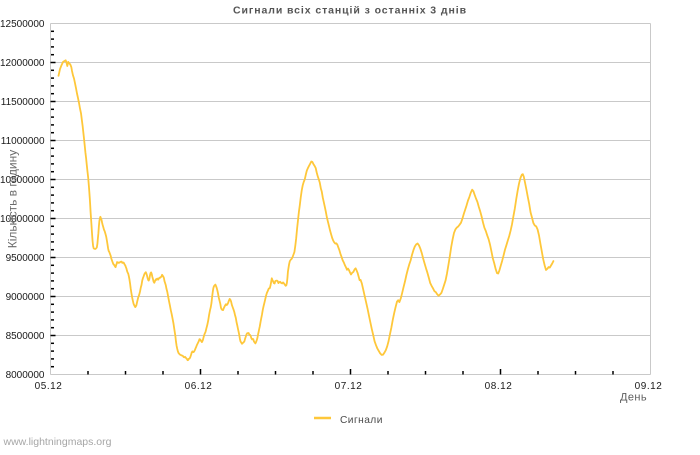 The height and width of the screenshot is (455, 700). I want to click on svg-text: 8000000, so click(25, 375).